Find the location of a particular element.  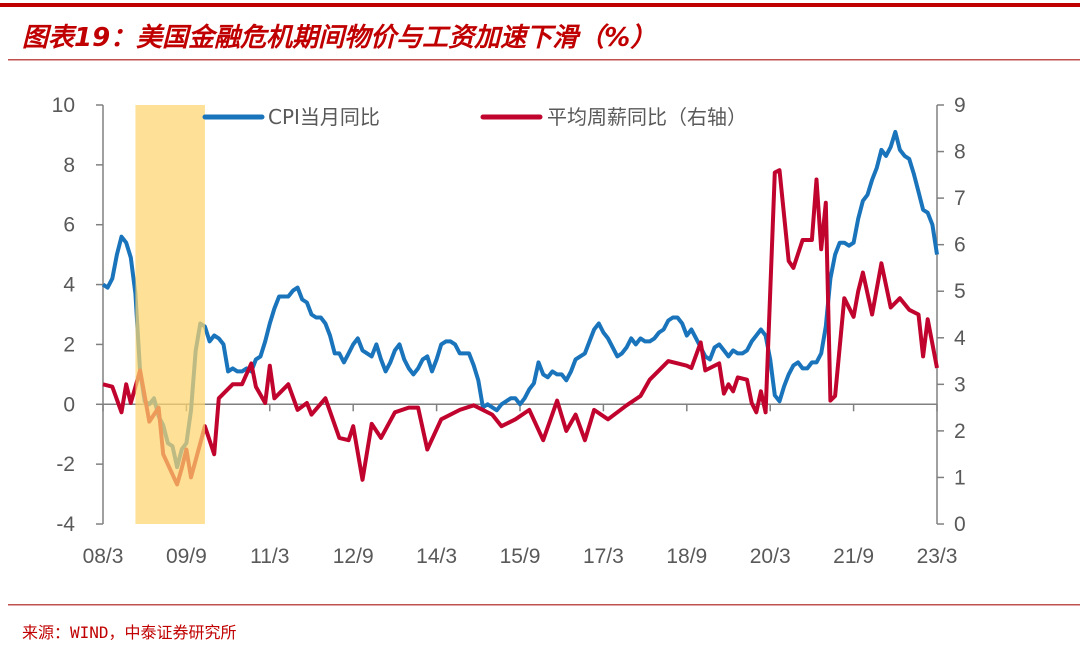

source-rule is located at coordinates (544, 605).